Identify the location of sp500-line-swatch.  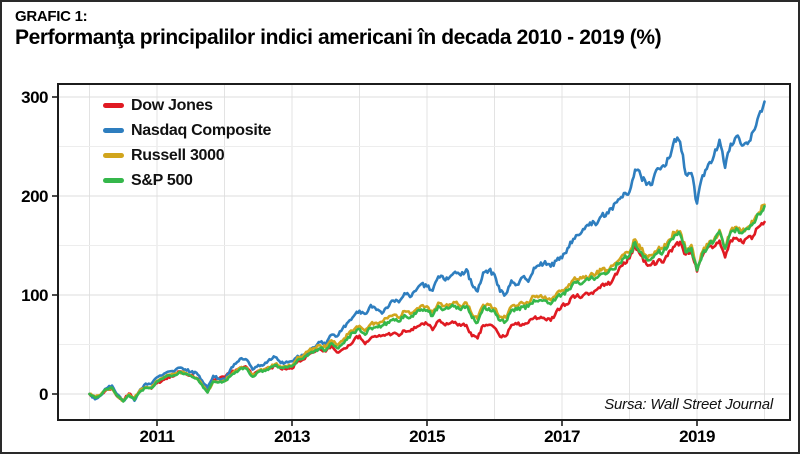
(113, 180).